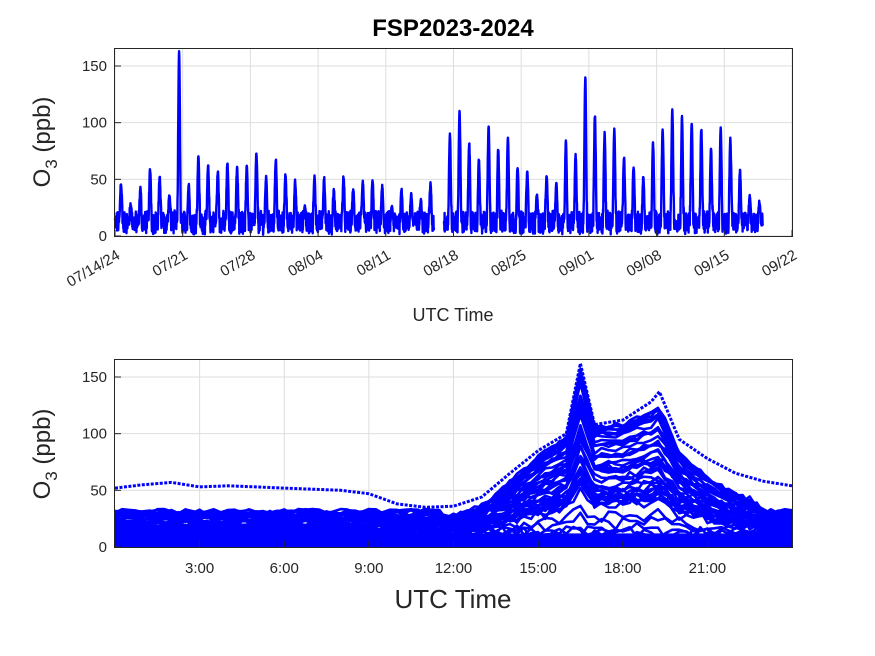 The width and height of the screenshot is (875, 656). What do you see at coordinates (94, 377) in the screenshot?
I see `bottom-y-tick-label: 150` at bounding box center [94, 377].